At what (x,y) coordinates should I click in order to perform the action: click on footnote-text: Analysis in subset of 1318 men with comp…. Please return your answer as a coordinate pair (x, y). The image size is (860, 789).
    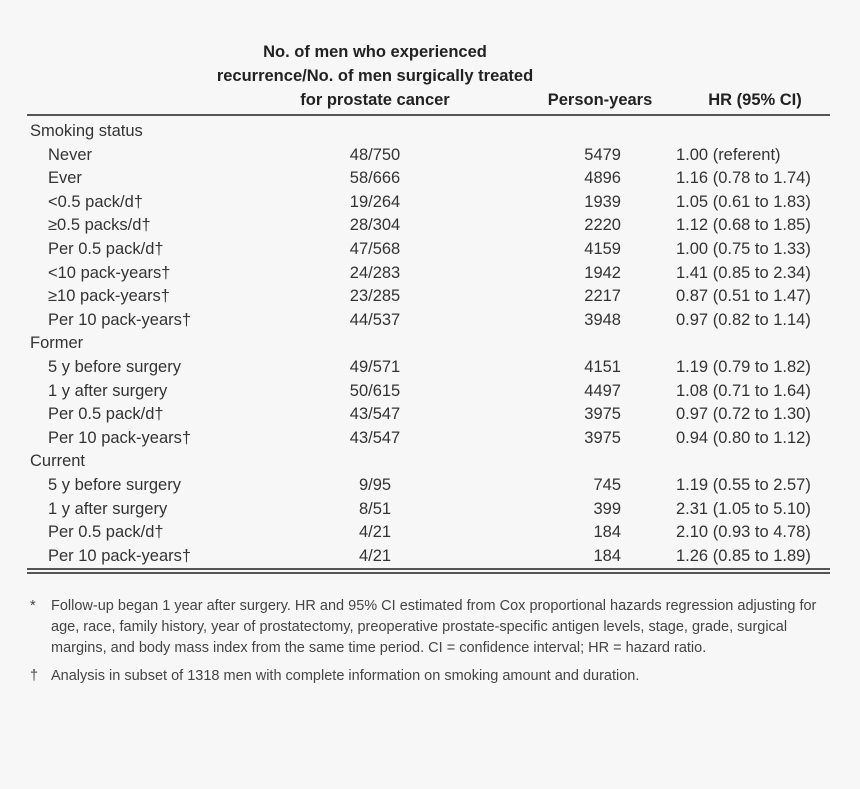
    Looking at the image, I should click on (345, 676).